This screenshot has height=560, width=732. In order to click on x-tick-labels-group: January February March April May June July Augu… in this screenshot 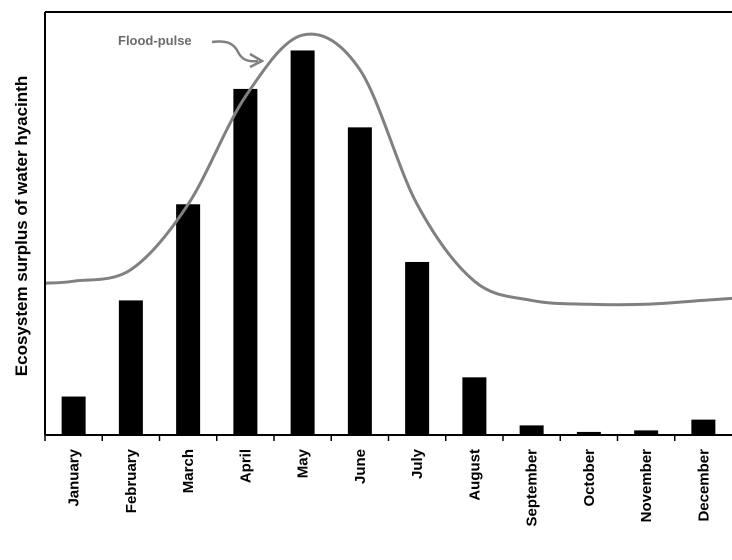, I will do `click(389, 487)`.